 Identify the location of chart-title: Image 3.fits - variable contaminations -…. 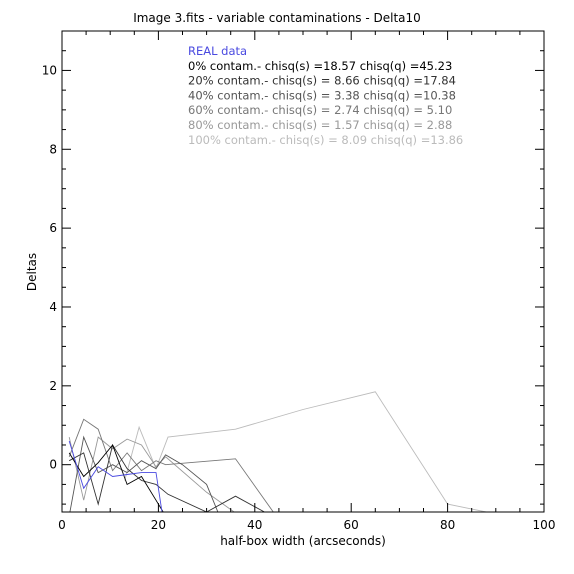
(277, 18).